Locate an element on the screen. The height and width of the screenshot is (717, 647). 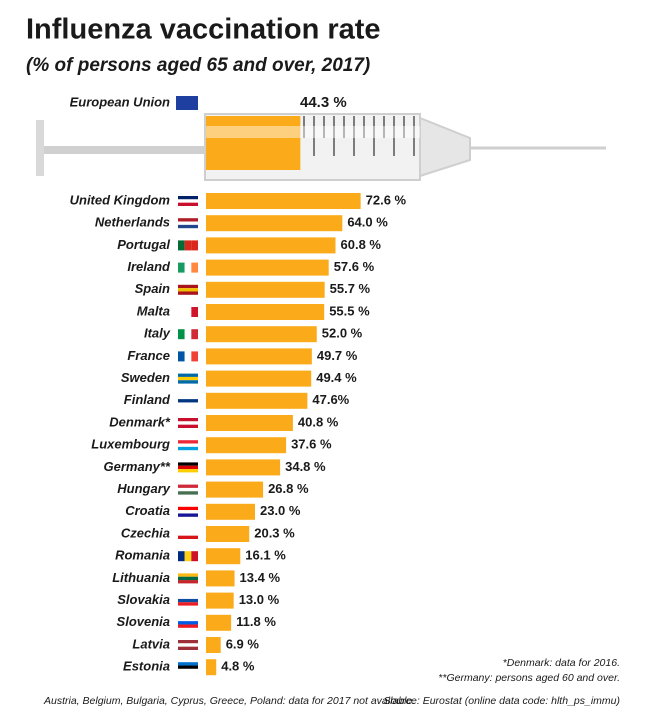
category-label: Luxembourg is located at coordinates (130, 444).